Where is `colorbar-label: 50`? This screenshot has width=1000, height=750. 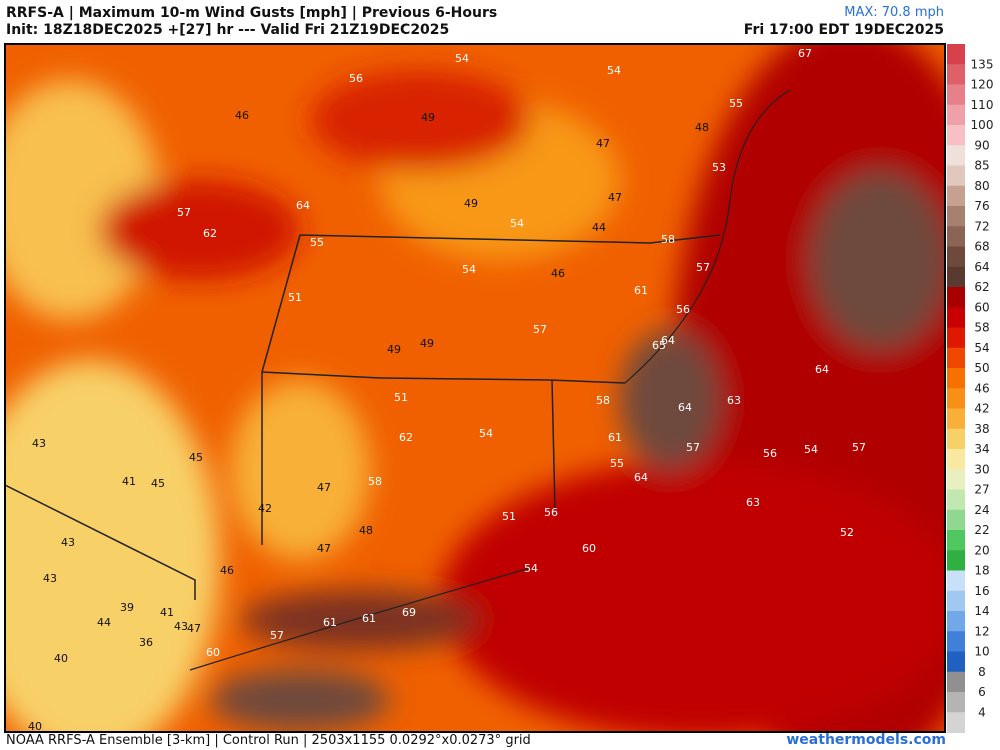 colorbar-label: 50 is located at coordinates (981, 368).